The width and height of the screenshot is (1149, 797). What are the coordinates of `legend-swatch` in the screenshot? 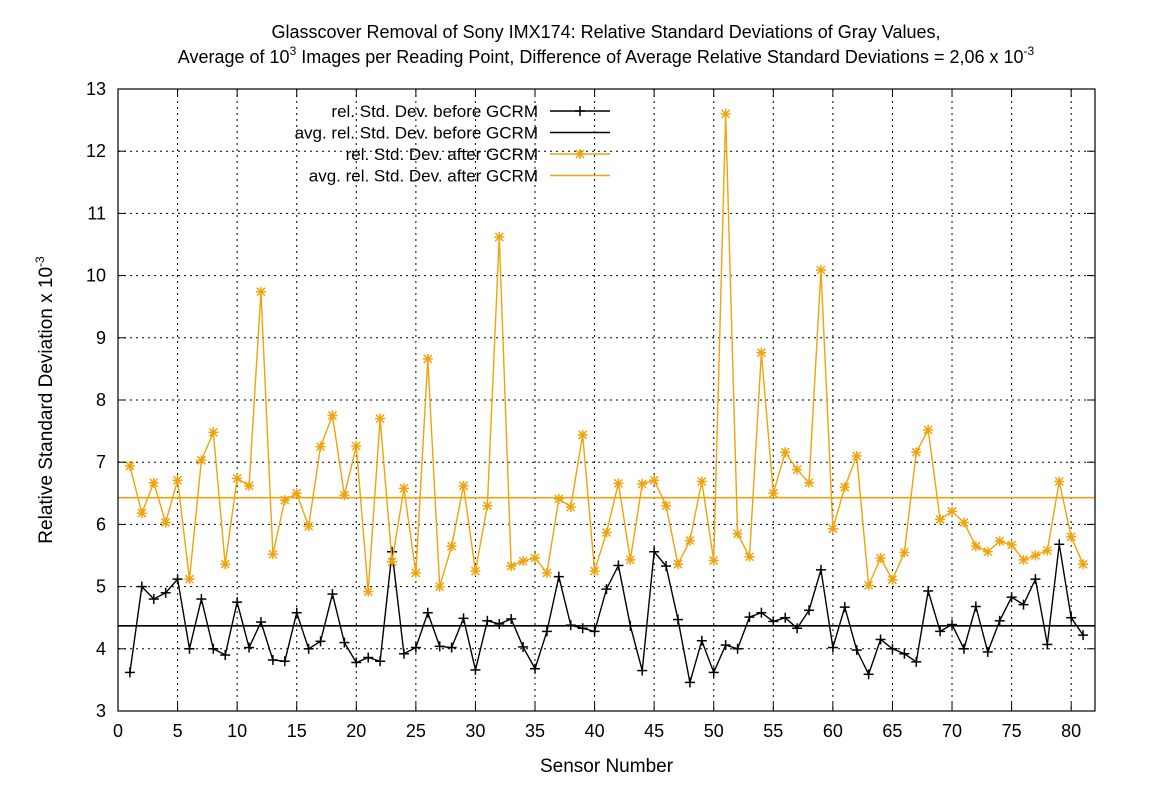 It's located at (580, 154).